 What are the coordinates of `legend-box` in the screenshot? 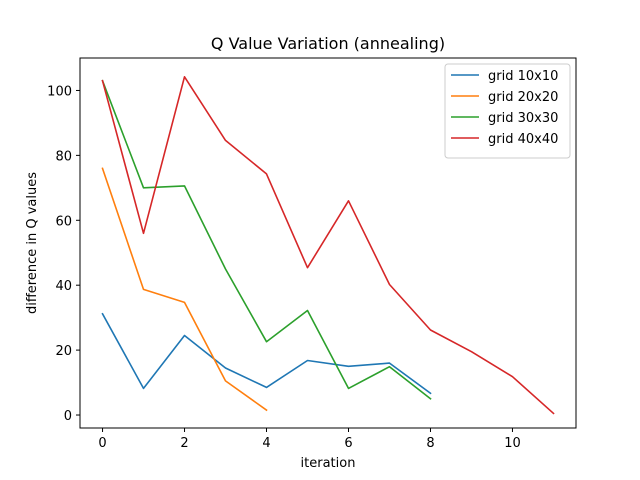 It's located at (507, 111).